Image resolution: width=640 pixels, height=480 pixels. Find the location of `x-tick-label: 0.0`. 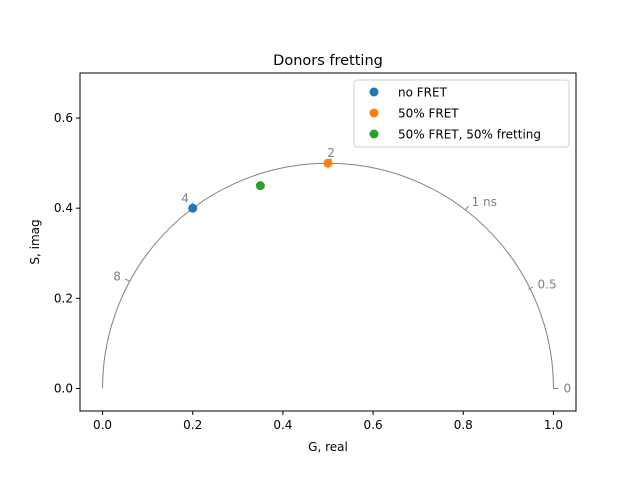

x-tick-label: 0.0 is located at coordinates (102, 425).